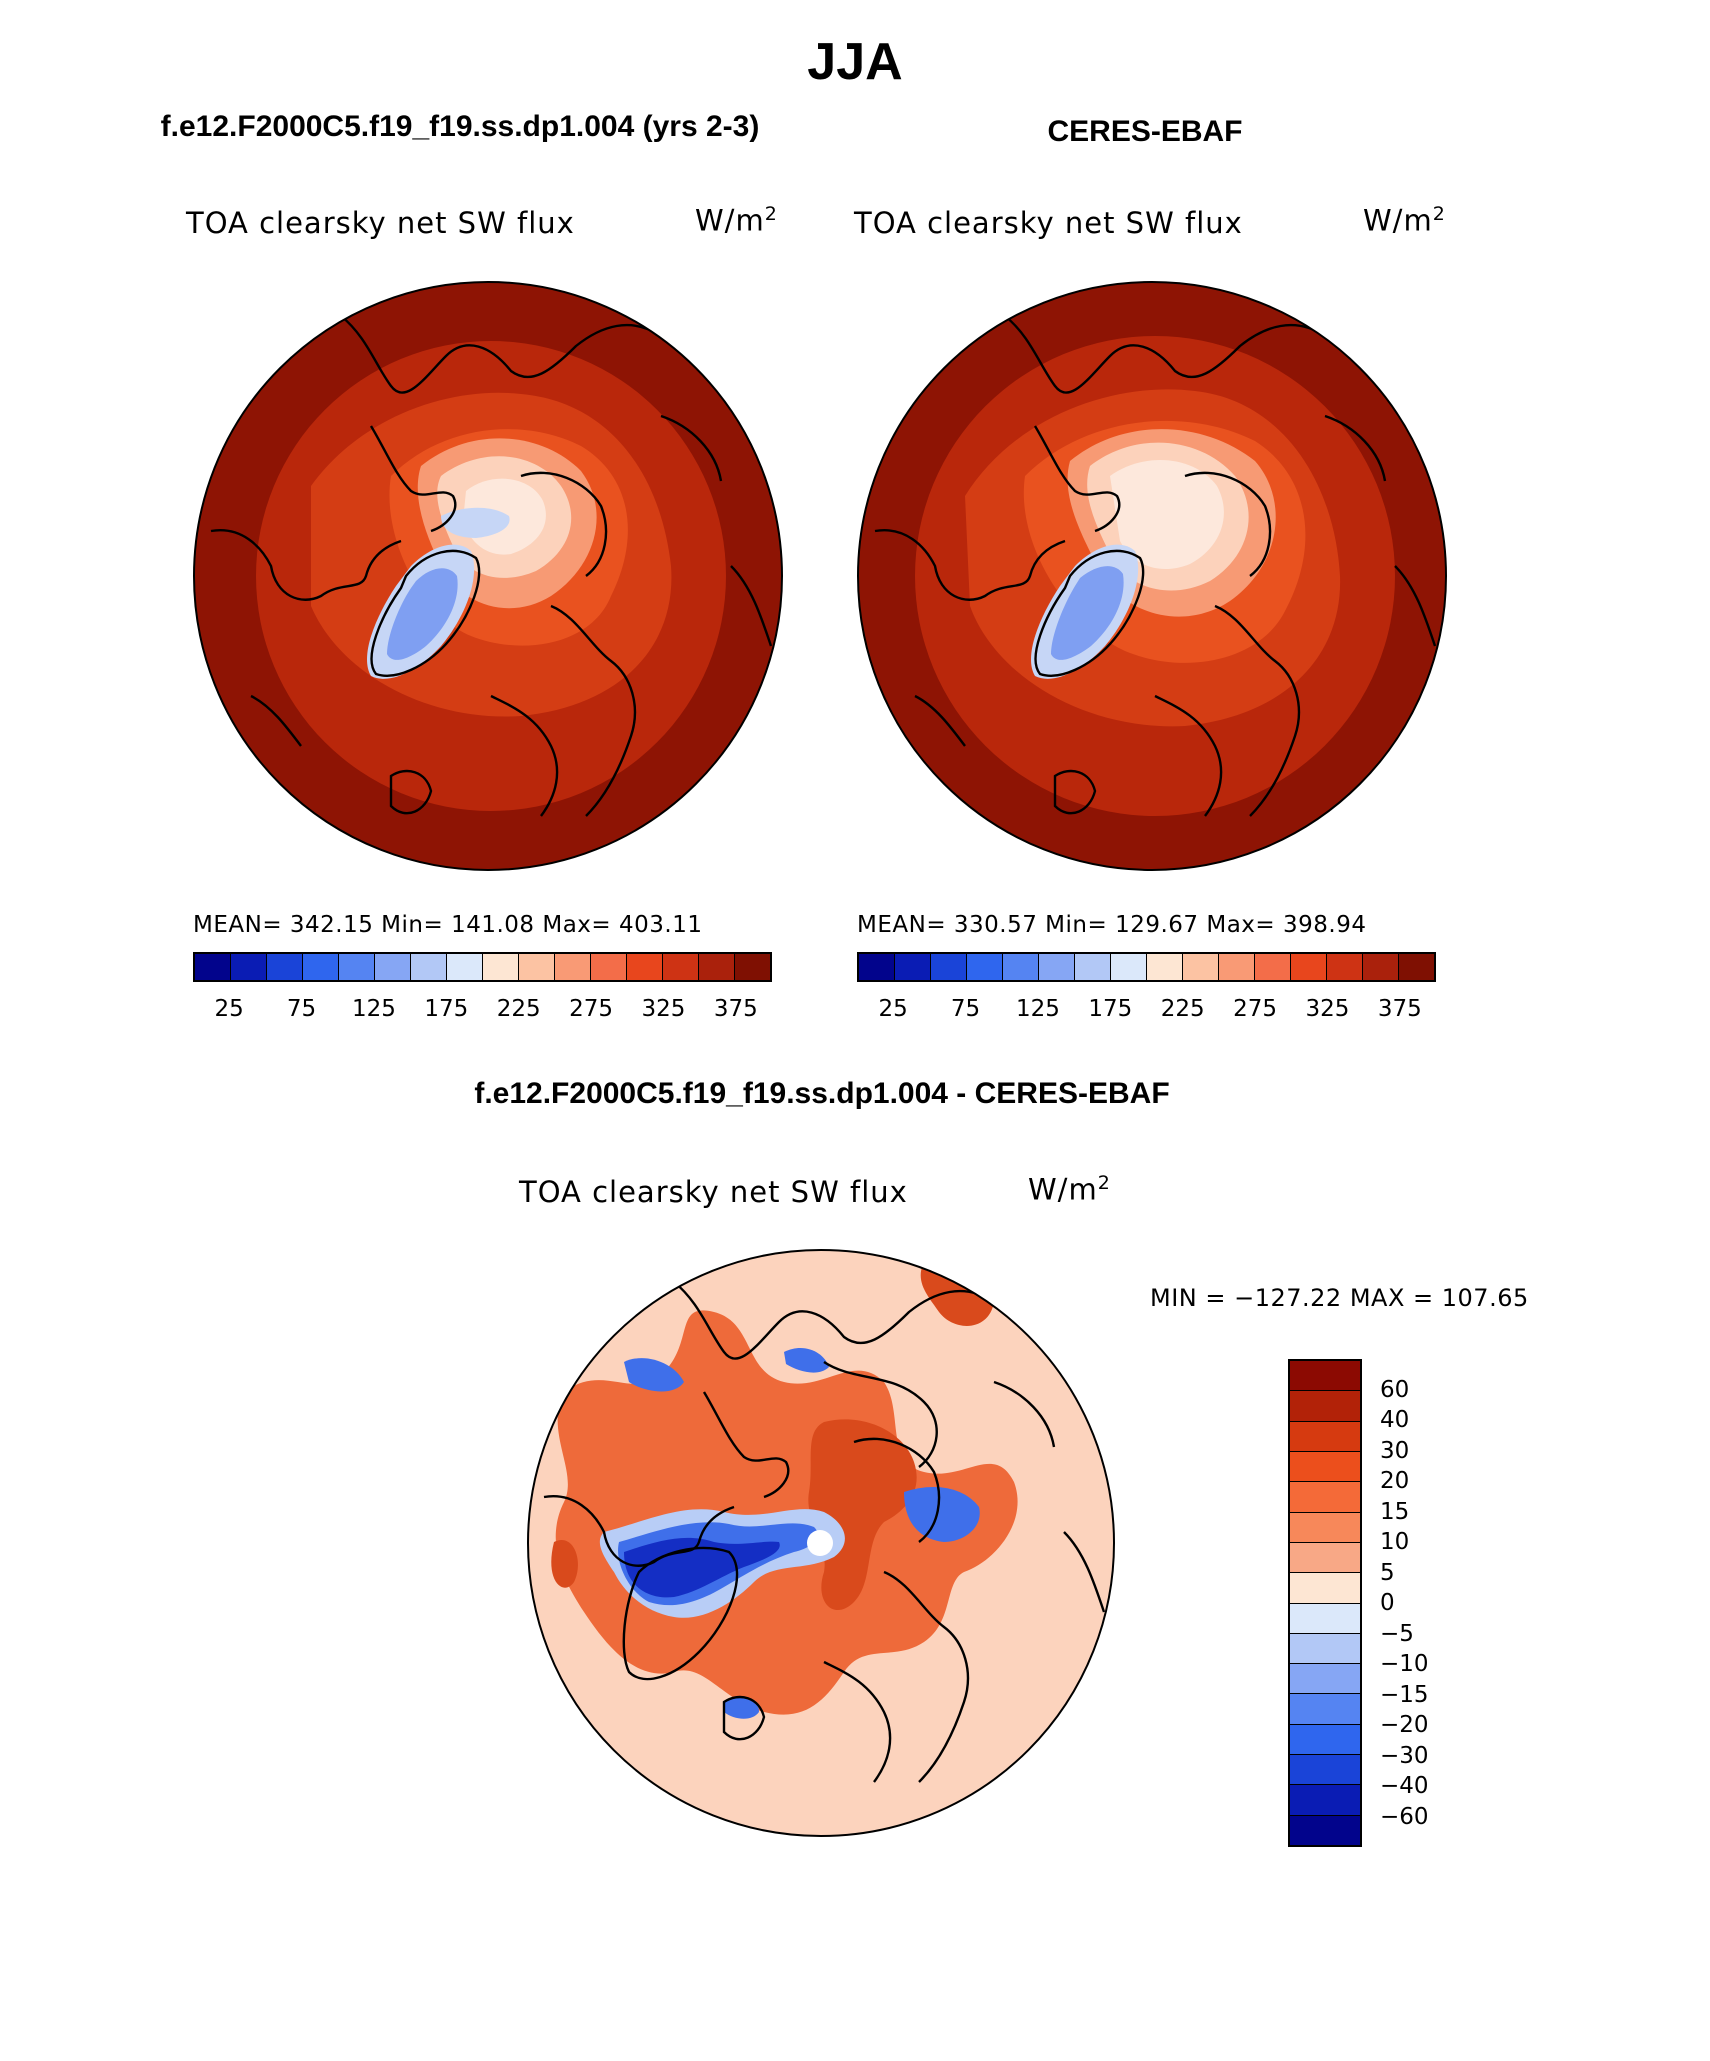 Image resolution: width=1710 pixels, height=2061 pixels. Describe the element at coordinates (1395, 1542) in the screenshot. I see `diff-colorbar-tick-label: 10` at that location.